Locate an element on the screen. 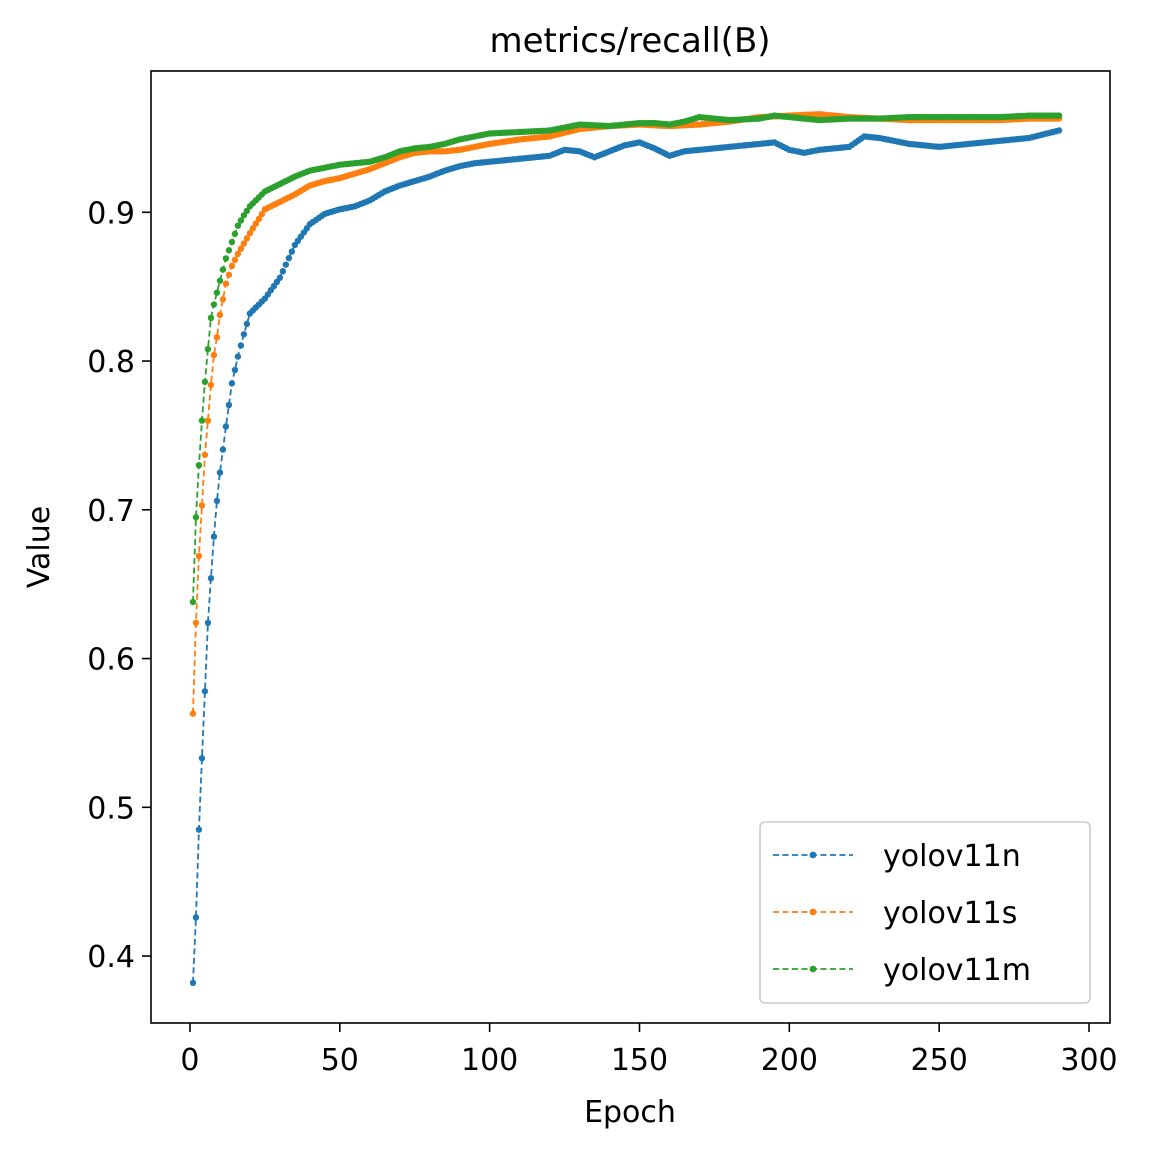 This screenshot has width=1150, height=1151. x-tick-label: 300 is located at coordinates (1088, 1060).